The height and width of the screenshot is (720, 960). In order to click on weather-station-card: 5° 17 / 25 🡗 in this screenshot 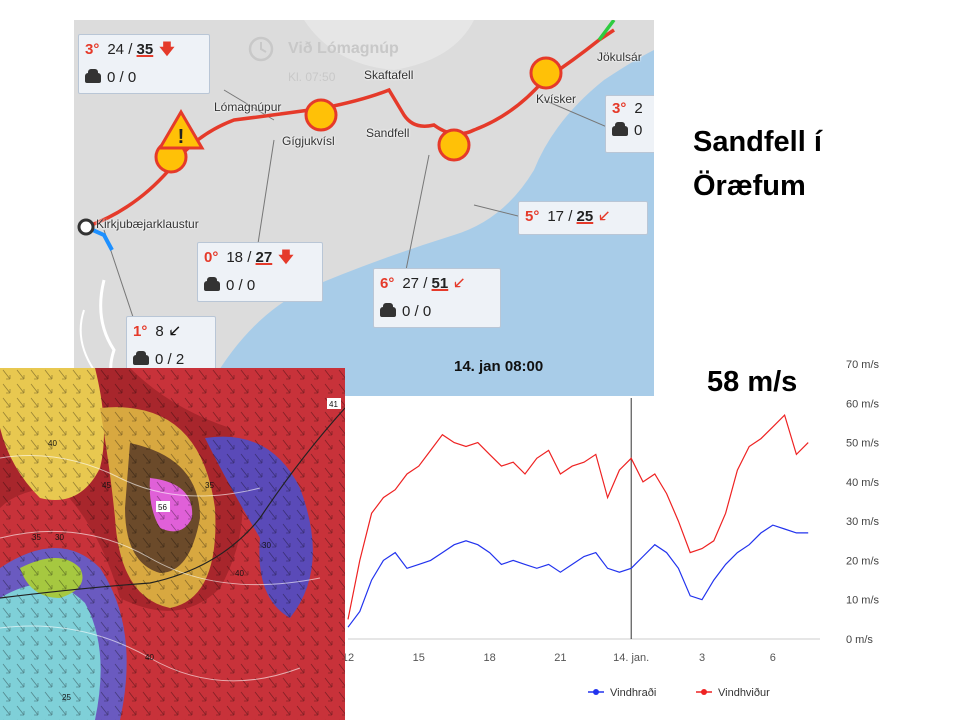, I will do `click(583, 218)`.